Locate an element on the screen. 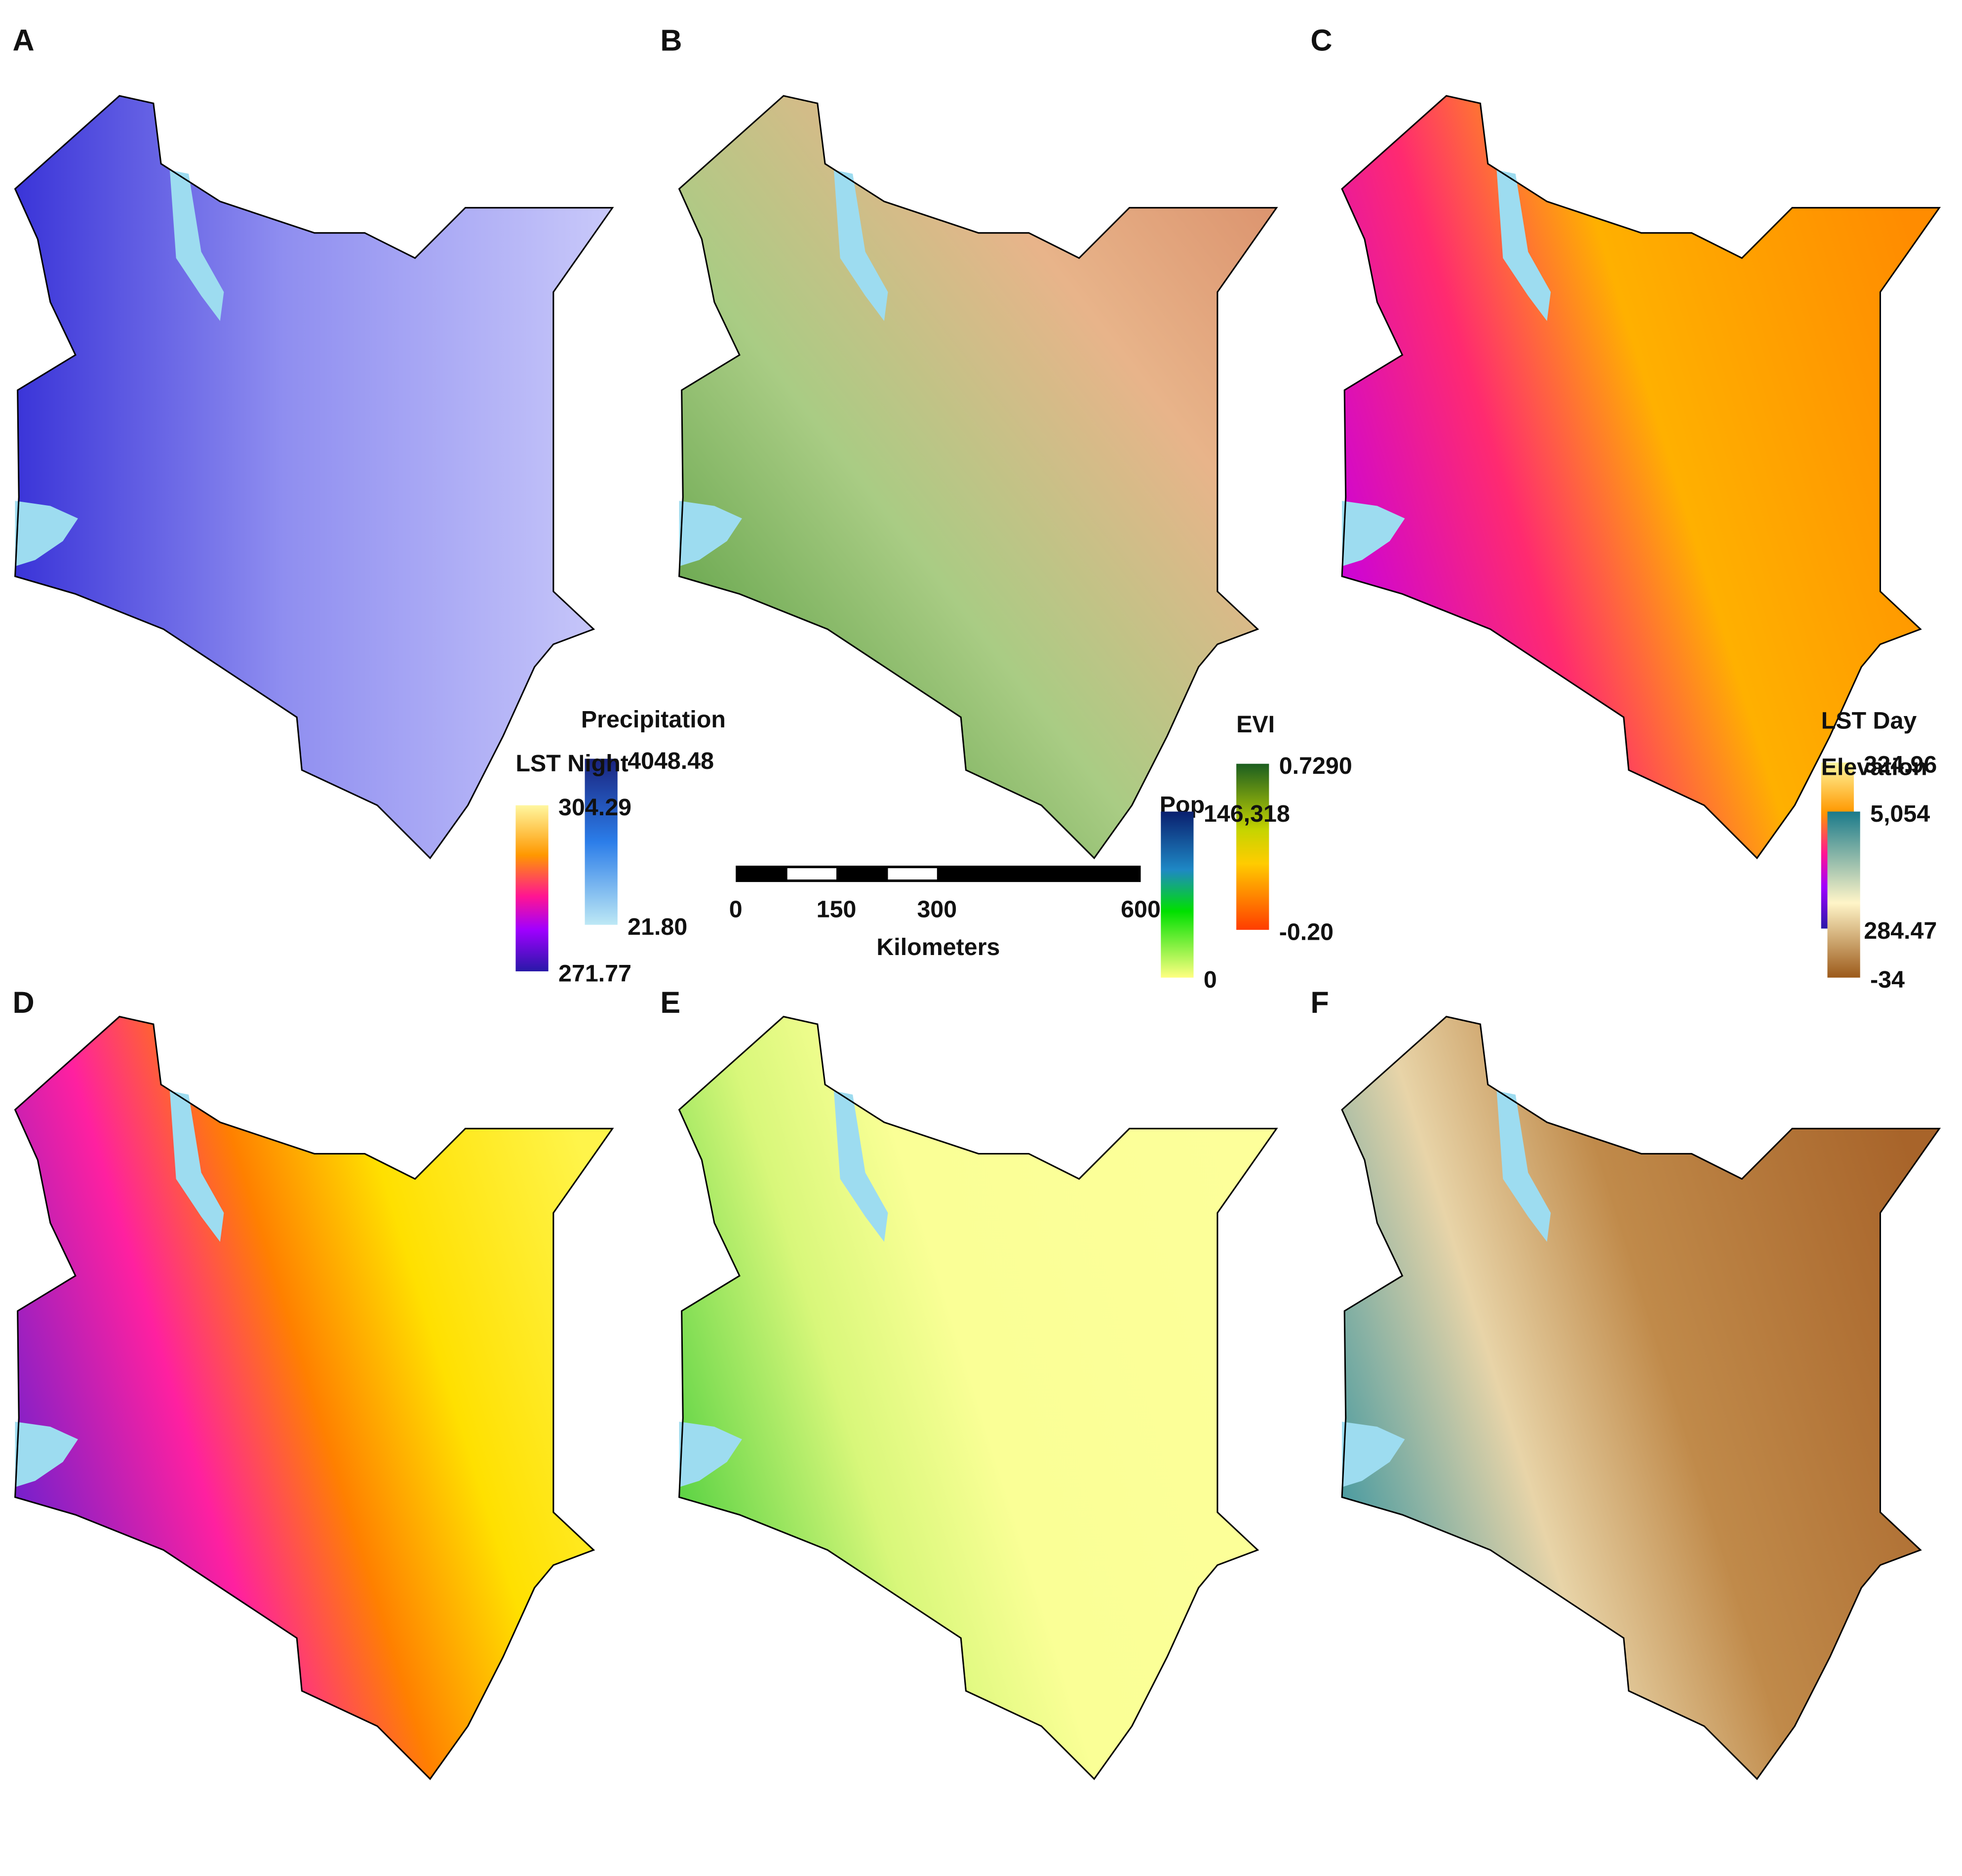 The width and height of the screenshot is (1962, 1876). panel-label: B is located at coordinates (671, 40).